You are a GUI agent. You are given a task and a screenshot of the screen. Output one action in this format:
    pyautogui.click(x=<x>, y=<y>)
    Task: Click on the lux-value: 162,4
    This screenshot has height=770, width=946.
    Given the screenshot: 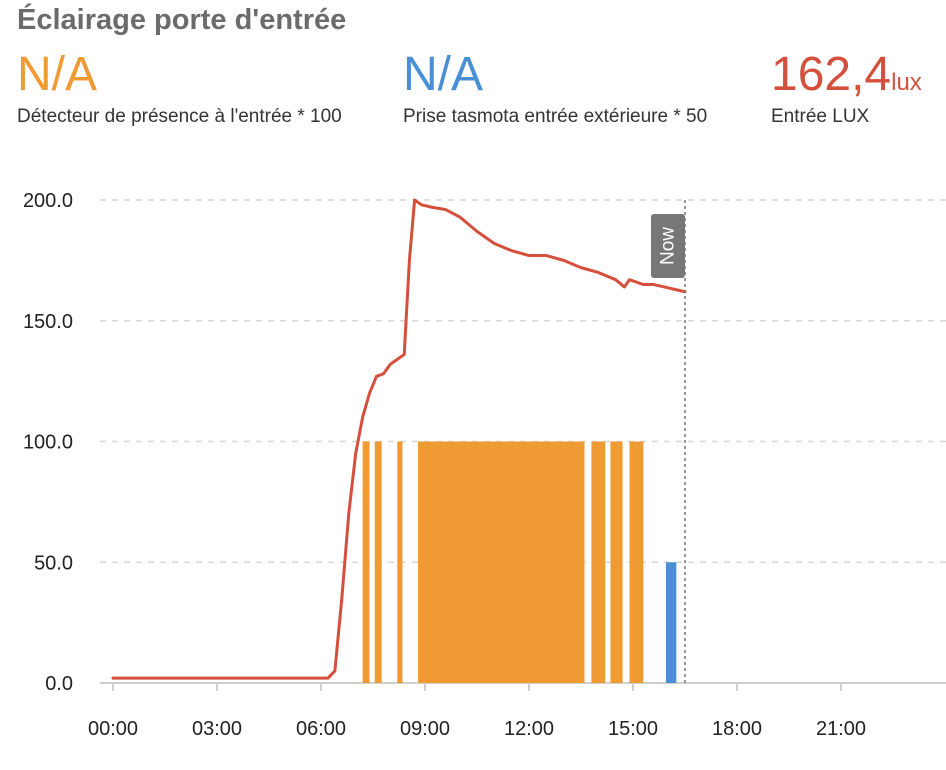 What is the action you would take?
    pyautogui.click(x=831, y=74)
    